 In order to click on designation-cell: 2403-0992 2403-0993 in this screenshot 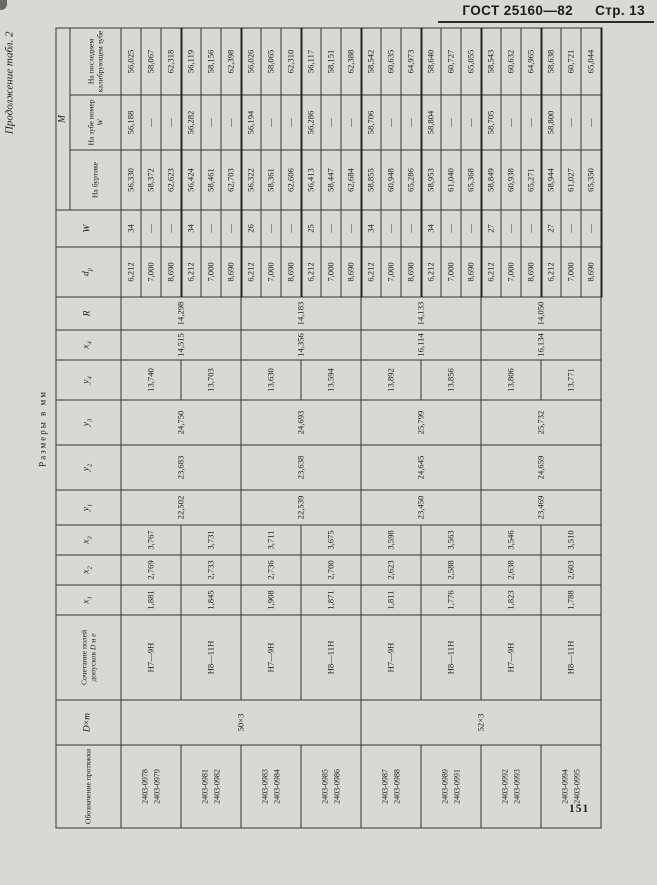, I will do `click(510, 786)`.